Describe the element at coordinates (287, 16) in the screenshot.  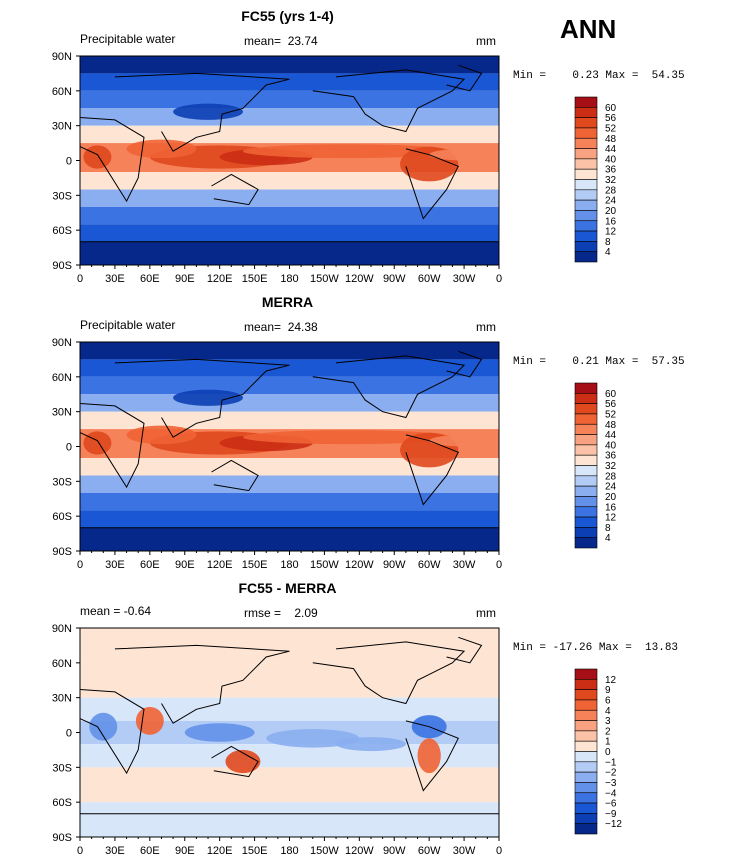
I see `panel-title: FC55 (yrs 1-4)` at that location.